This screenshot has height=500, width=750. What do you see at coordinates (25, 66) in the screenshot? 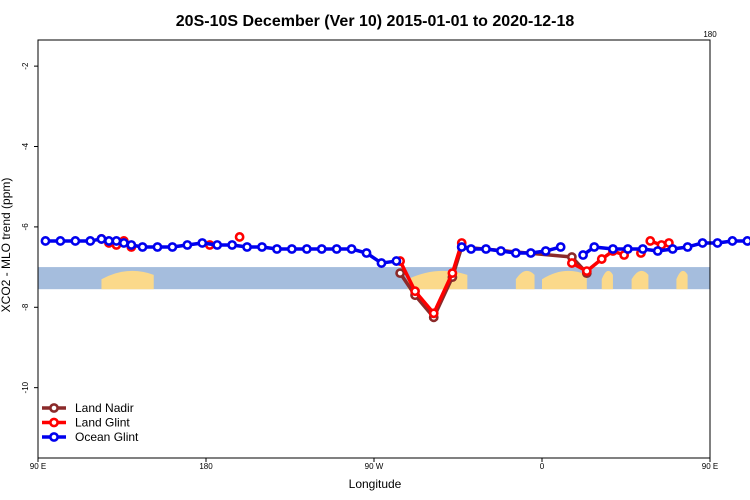
I see `y-tick-label: -2` at bounding box center [25, 66].